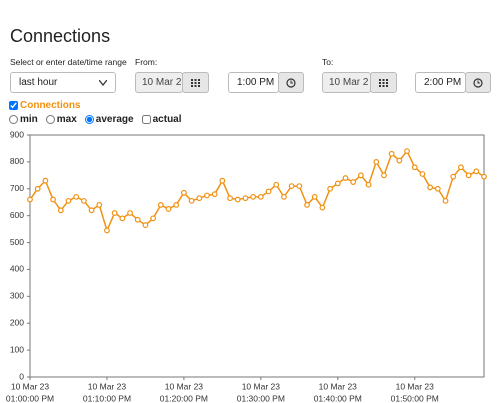  Describe the element at coordinates (66, 119) in the screenshot. I see `aggregation-label: max` at that location.